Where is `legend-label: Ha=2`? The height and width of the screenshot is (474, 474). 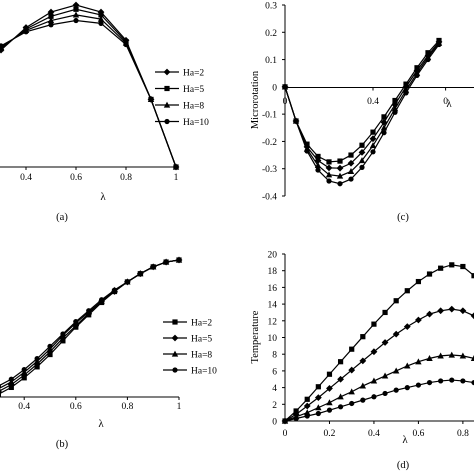 legend-label: Ha=2 is located at coordinates (201, 324).